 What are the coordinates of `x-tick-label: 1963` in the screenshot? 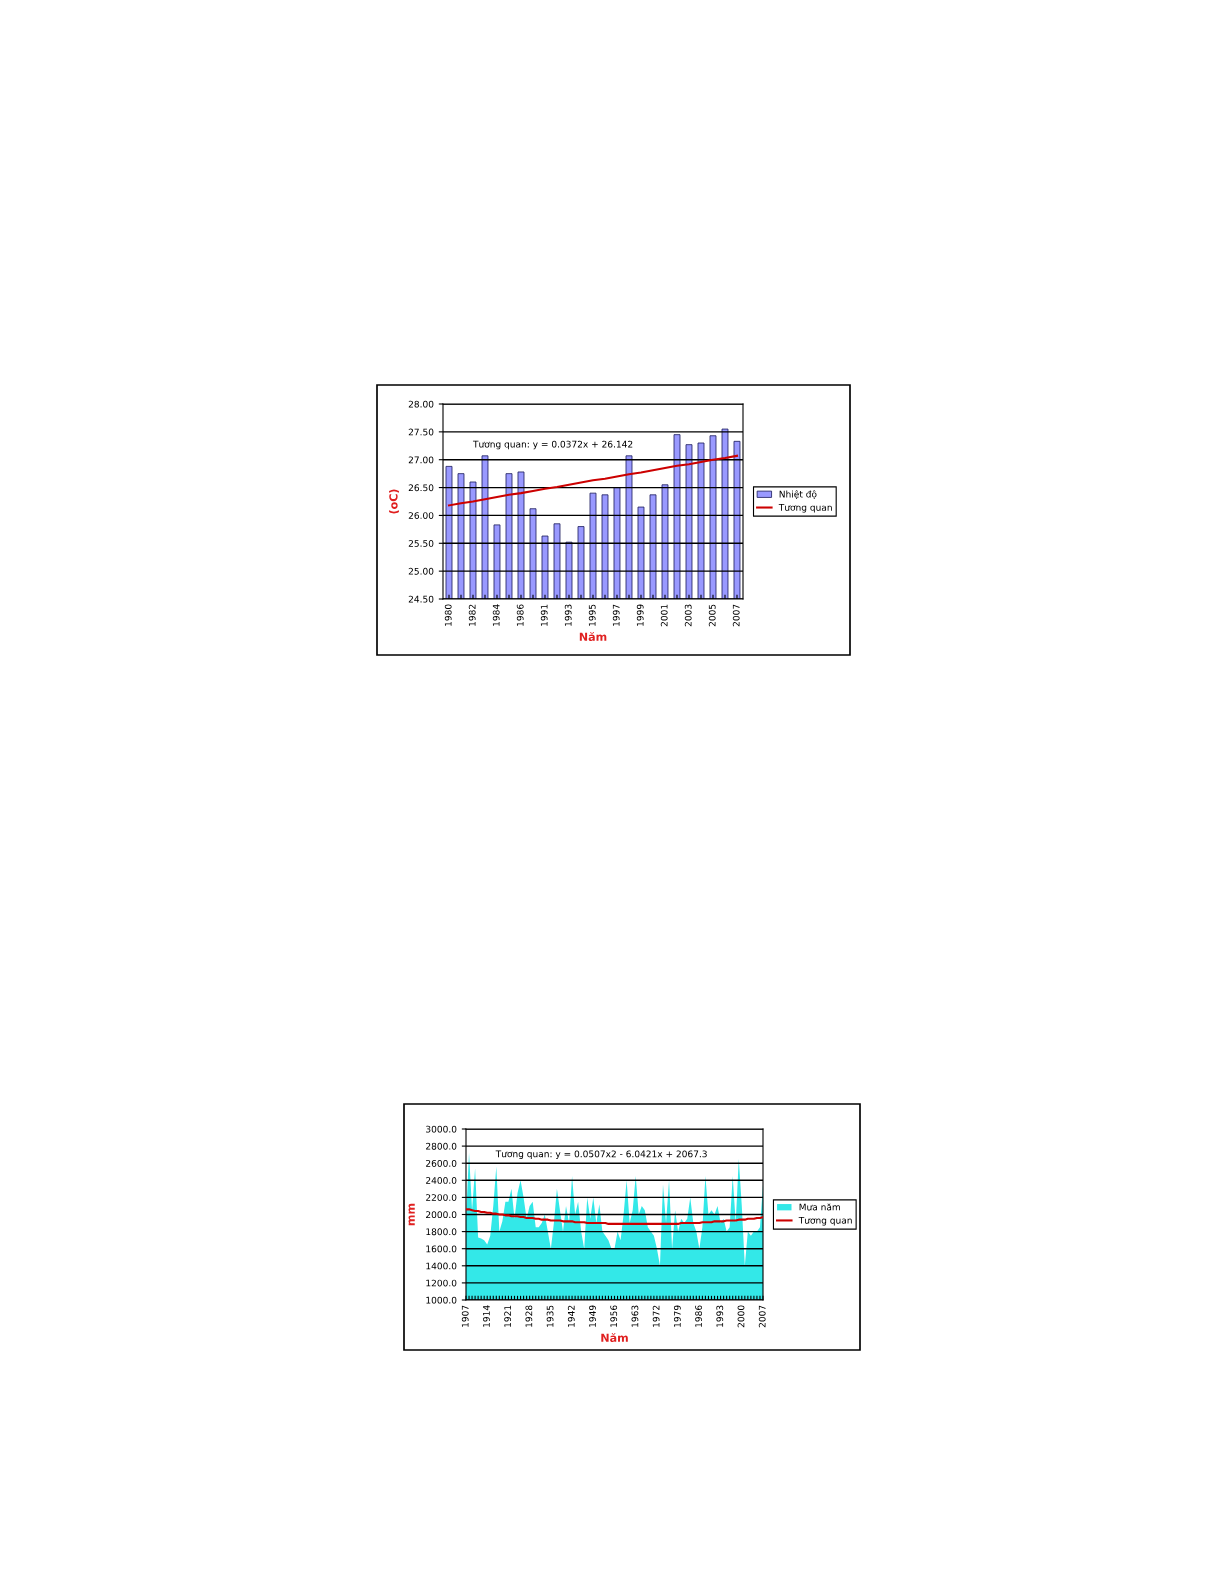 It's located at (635, 1316).